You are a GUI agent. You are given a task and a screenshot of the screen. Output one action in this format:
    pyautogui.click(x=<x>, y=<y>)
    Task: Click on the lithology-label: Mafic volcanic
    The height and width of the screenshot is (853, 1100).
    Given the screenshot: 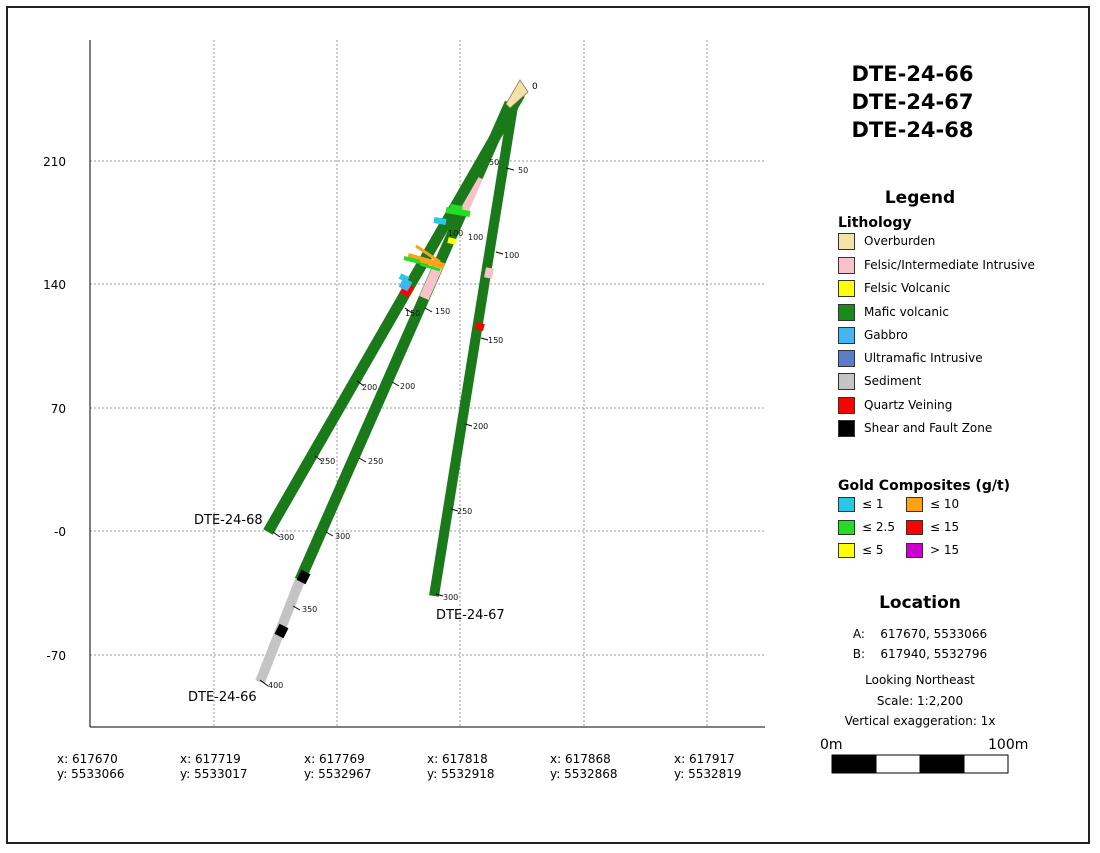 What is the action you would take?
    pyautogui.click(x=906, y=312)
    